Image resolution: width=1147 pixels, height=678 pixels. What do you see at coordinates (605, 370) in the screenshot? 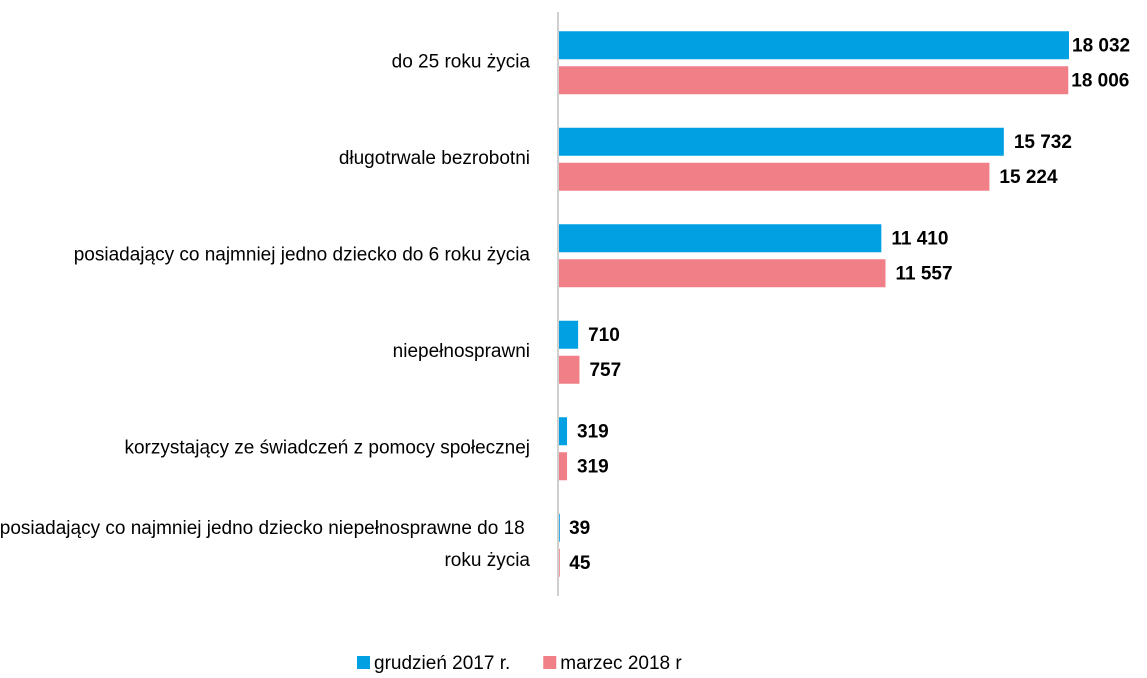
I see `data-label: 757` at bounding box center [605, 370].